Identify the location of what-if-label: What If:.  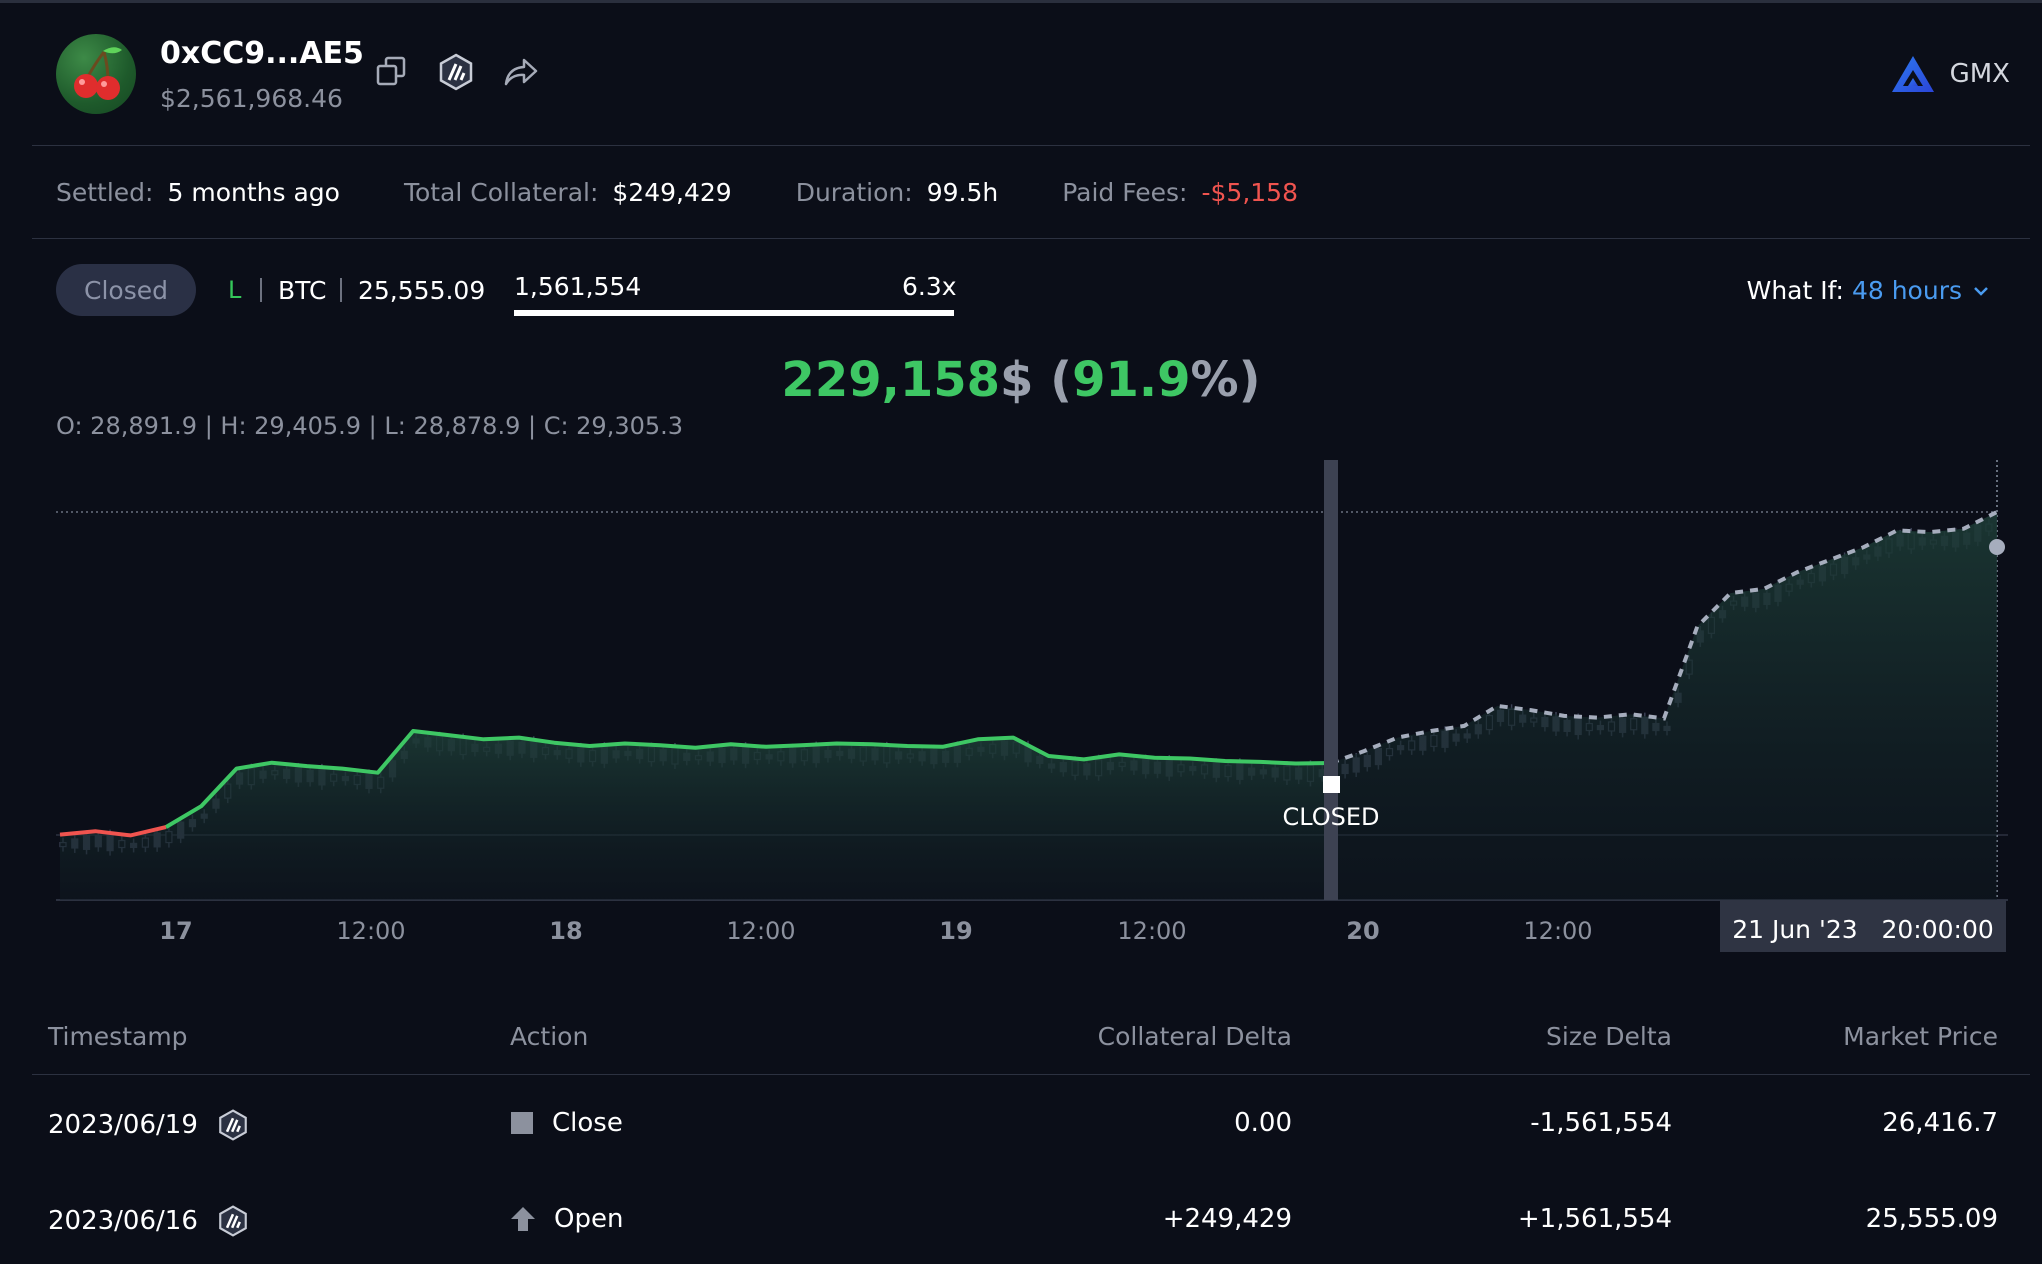
(1795, 290).